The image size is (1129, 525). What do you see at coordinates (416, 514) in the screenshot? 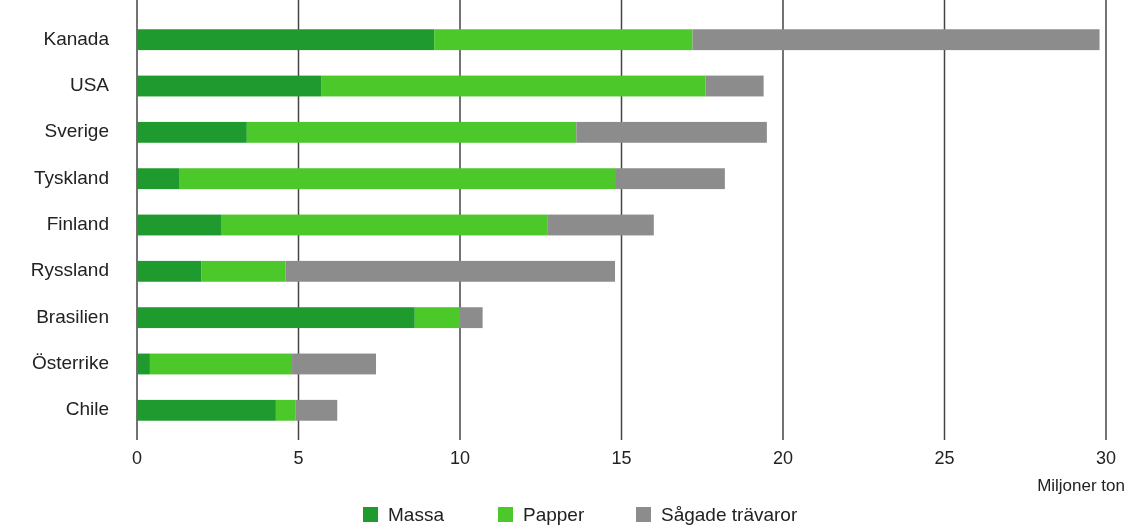
I see `legend-label: Massa` at bounding box center [416, 514].